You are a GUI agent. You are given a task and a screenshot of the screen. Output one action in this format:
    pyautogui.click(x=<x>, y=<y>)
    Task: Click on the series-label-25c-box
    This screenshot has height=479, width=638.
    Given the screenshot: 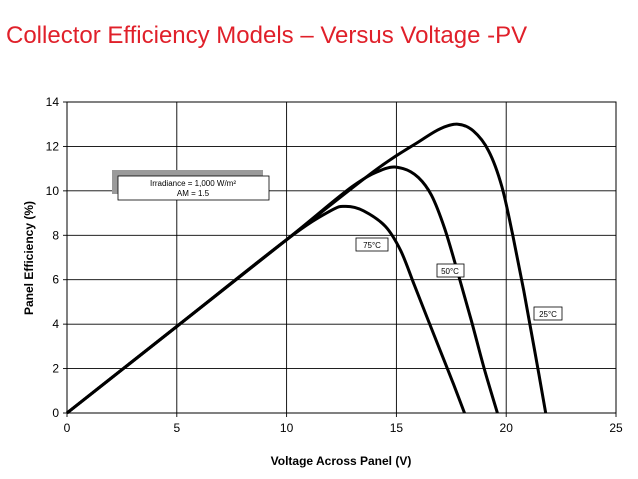 What is the action you would take?
    pyautogui.click(x=548, y=313)
    